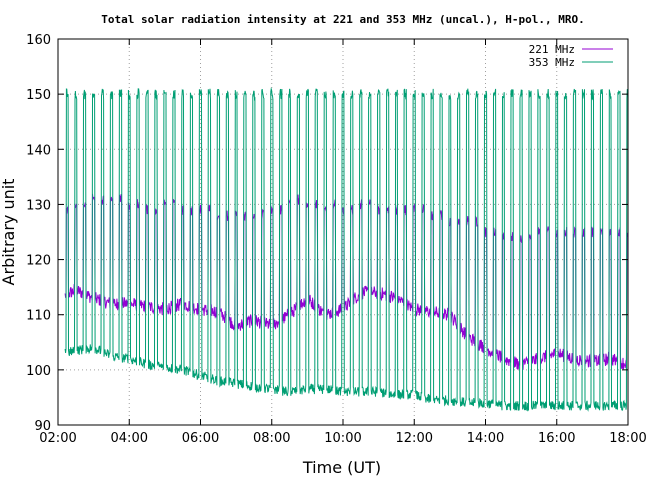  Describe the element at coordinates (129, 438) in the screenshot. I see `x-tick-label: 04:00` at that location.